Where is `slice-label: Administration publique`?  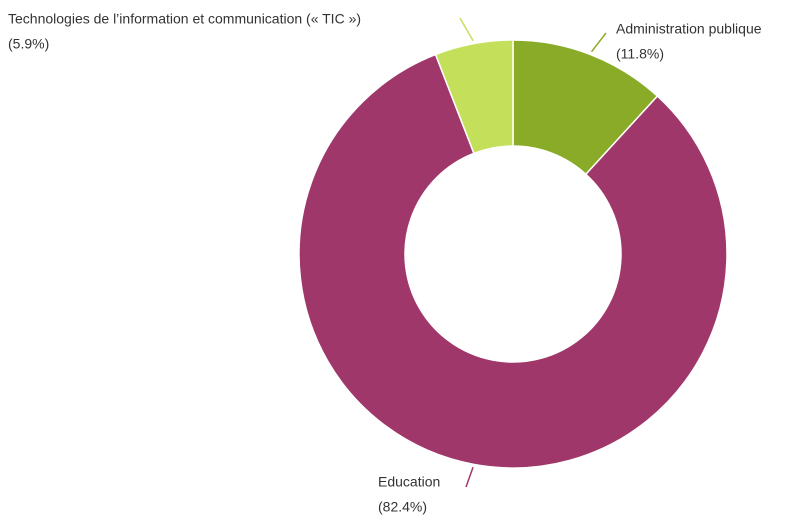 slice-label: Administration publique is located at coordinates (689, 29).